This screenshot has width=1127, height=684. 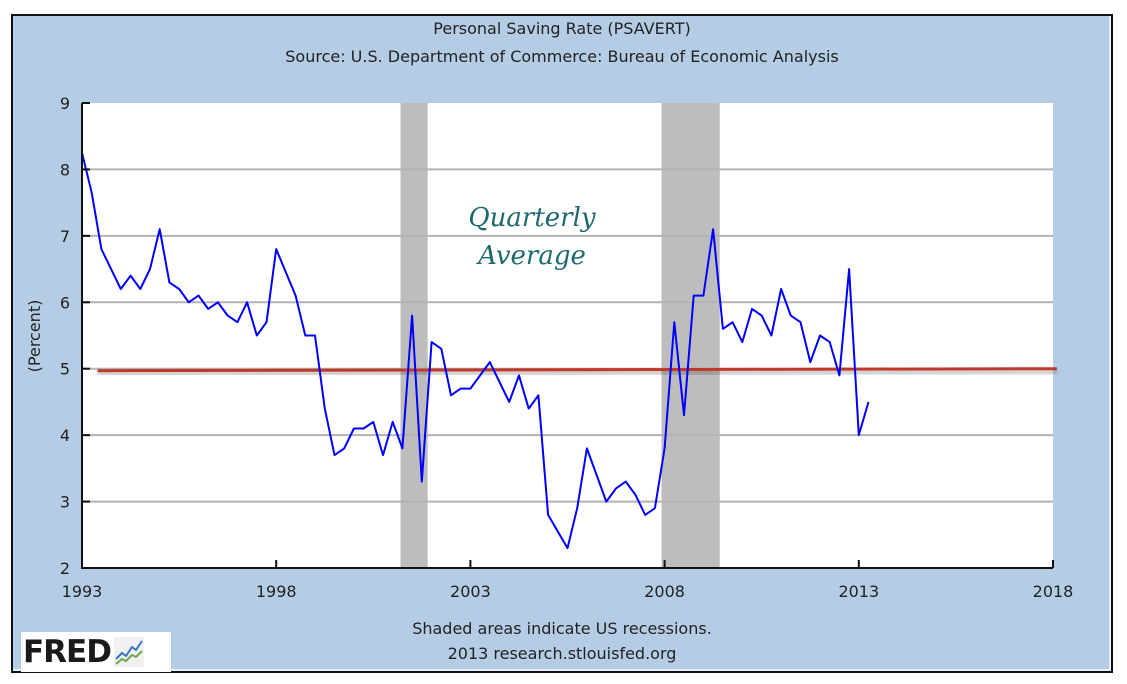 I want to click on x-tick-label: 2008, so click(x=664, y=591).